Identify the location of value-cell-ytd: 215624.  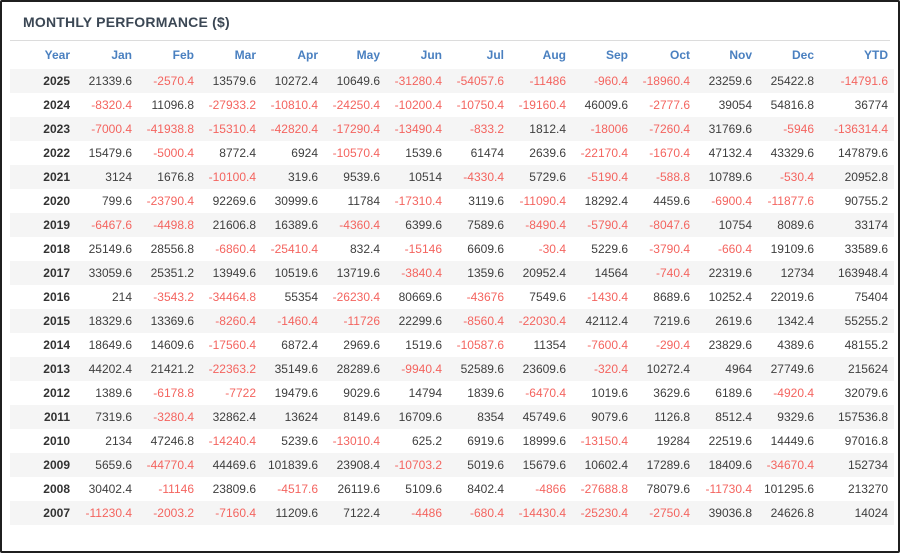
(867, 369).